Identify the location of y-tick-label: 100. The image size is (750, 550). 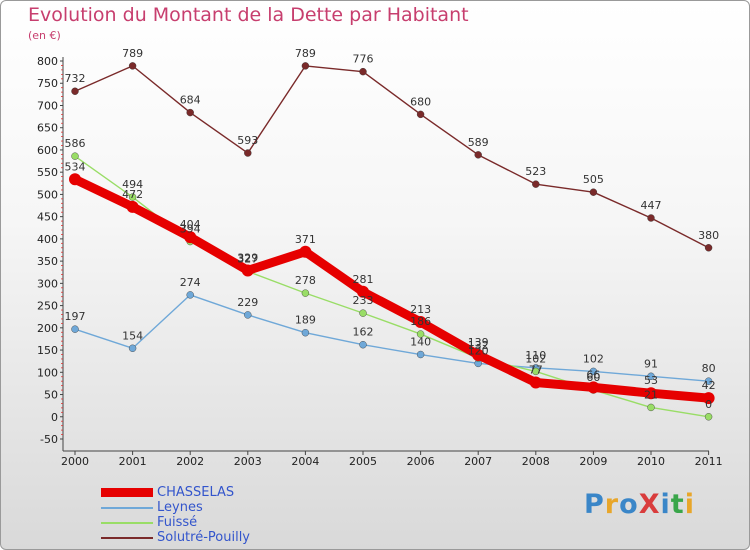
(47, 372).